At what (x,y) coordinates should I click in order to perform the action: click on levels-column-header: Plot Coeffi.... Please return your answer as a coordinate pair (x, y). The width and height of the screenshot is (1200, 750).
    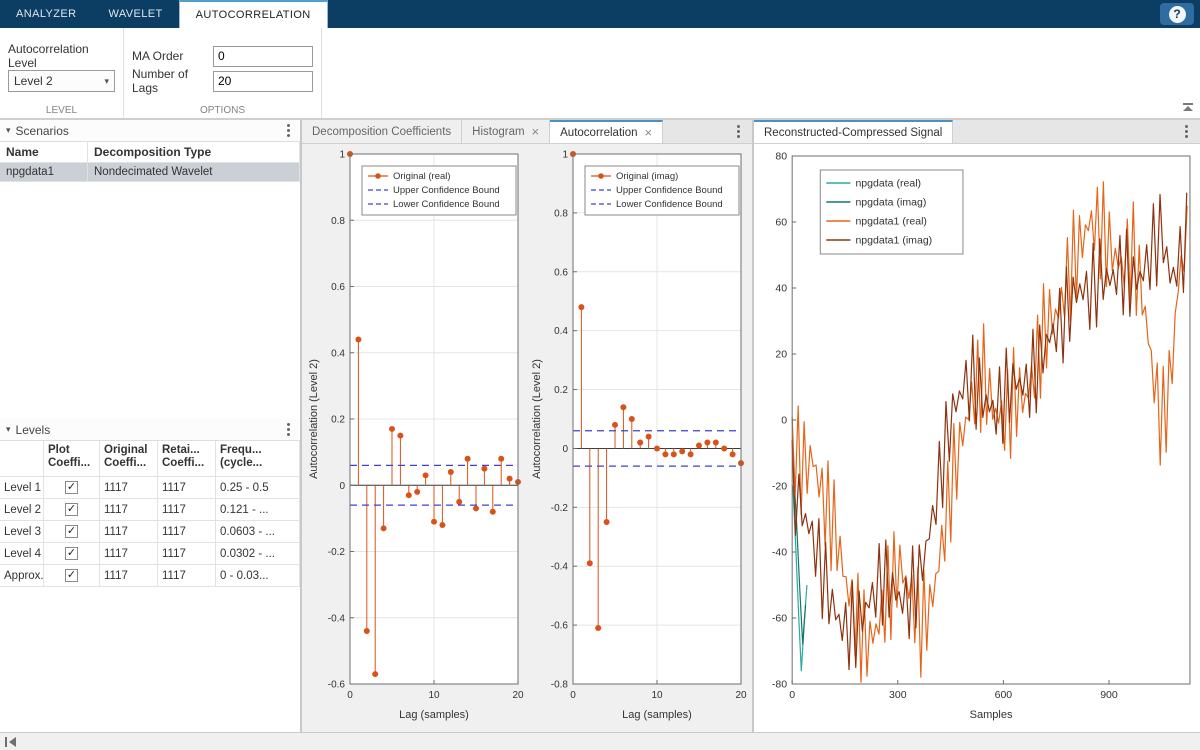
    Looking at the image, I should click on (72, 459).